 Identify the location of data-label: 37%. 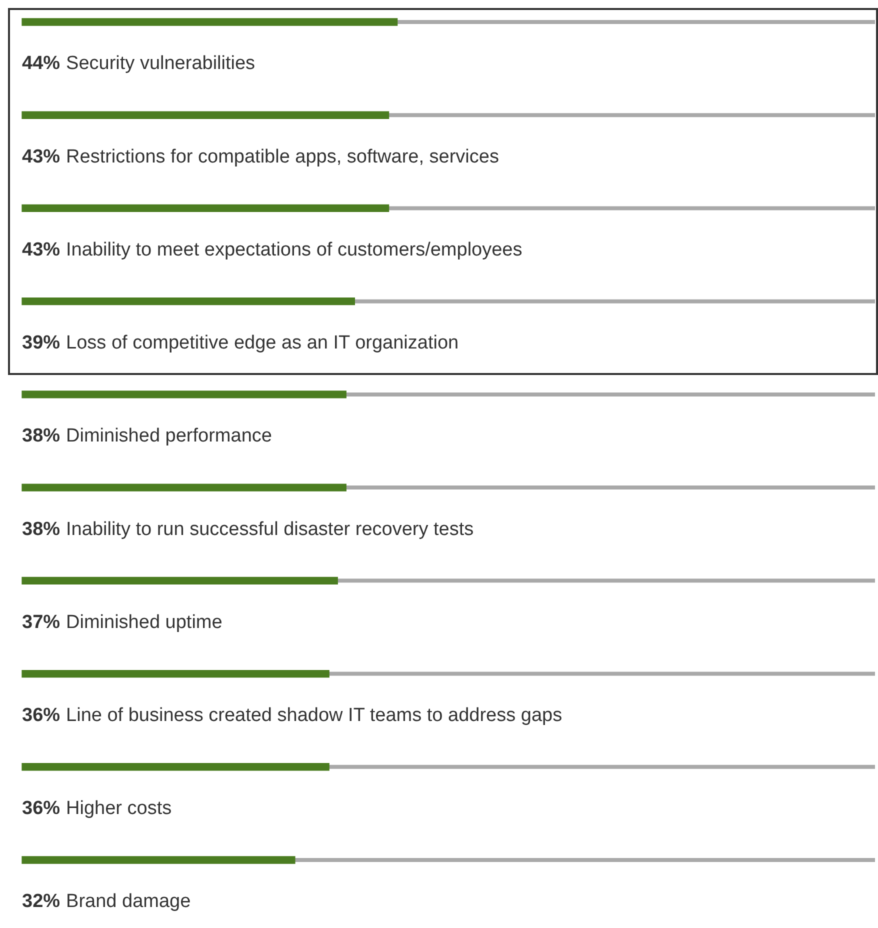
(41, 622).